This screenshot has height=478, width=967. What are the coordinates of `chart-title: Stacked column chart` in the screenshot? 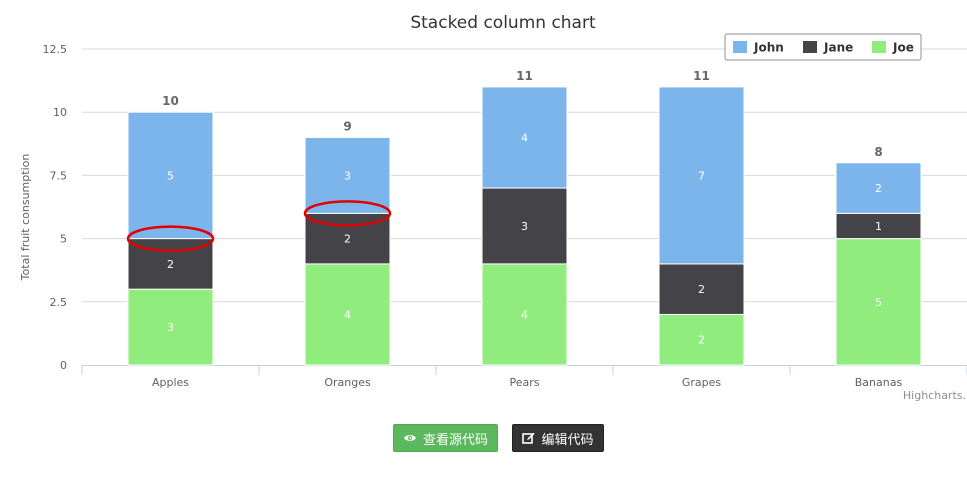 It's located at (503, 23).